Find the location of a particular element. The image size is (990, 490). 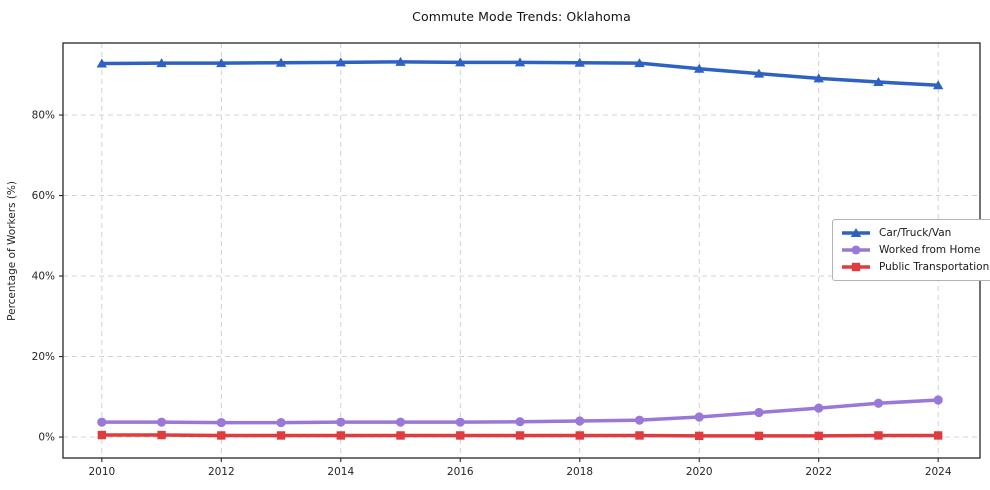

legend-item-car-truck-van: Car/Truck/Van is located at coordinates (914, 233).